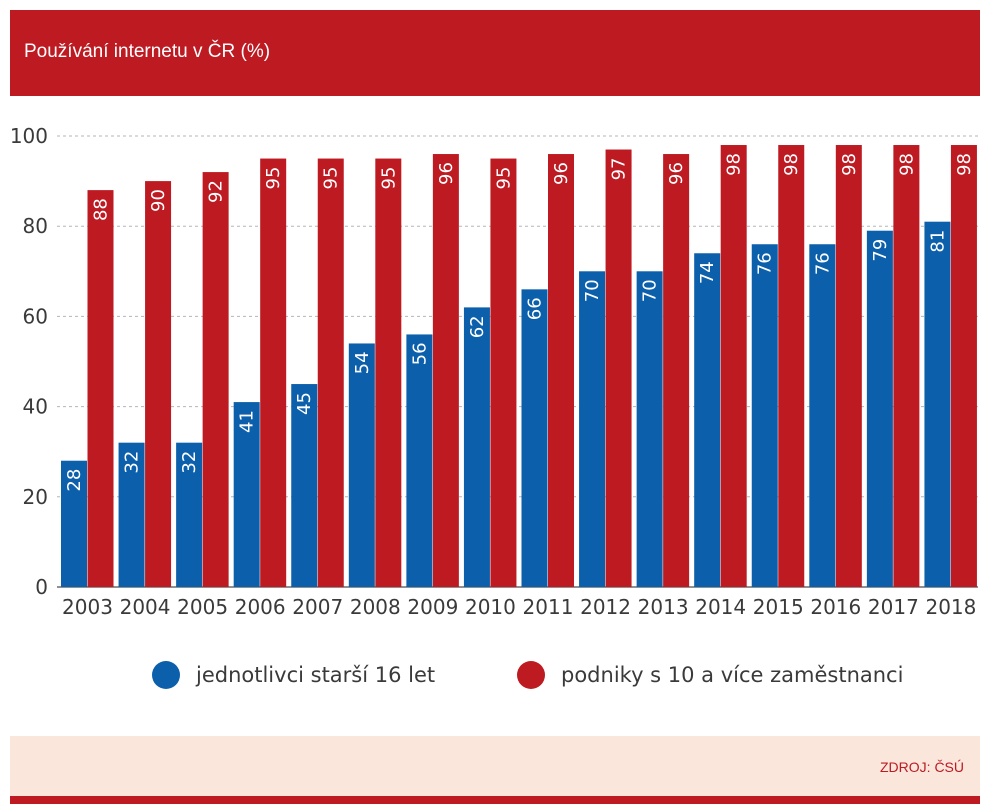 The width and height of the screenshot is (981, 810). Describe the element at coordinates (35, 316) in the screenshot. I see `y-tick-label: 60` at that location.